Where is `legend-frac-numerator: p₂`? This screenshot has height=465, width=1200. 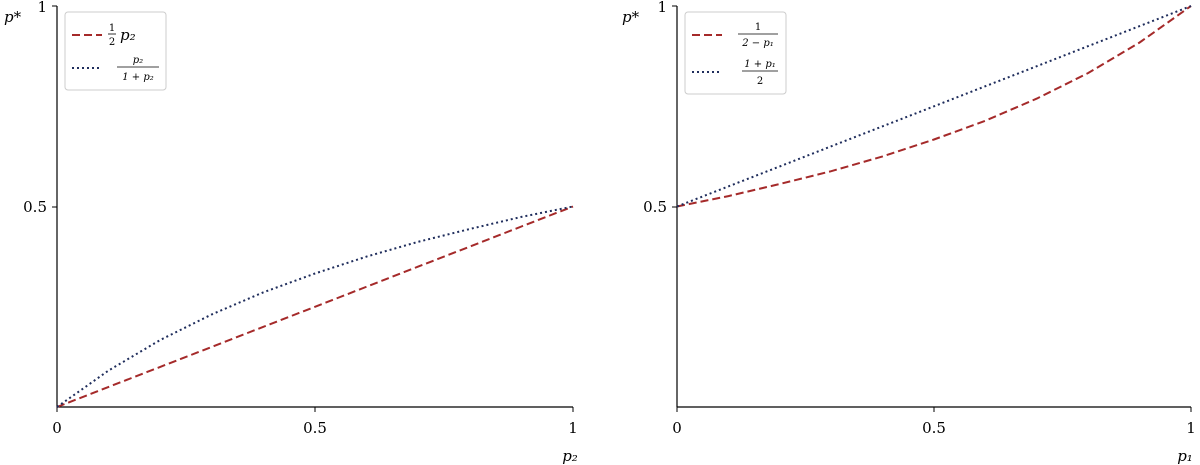
legend-frac-numerator: p₂ is located at coordinates (138, 60).